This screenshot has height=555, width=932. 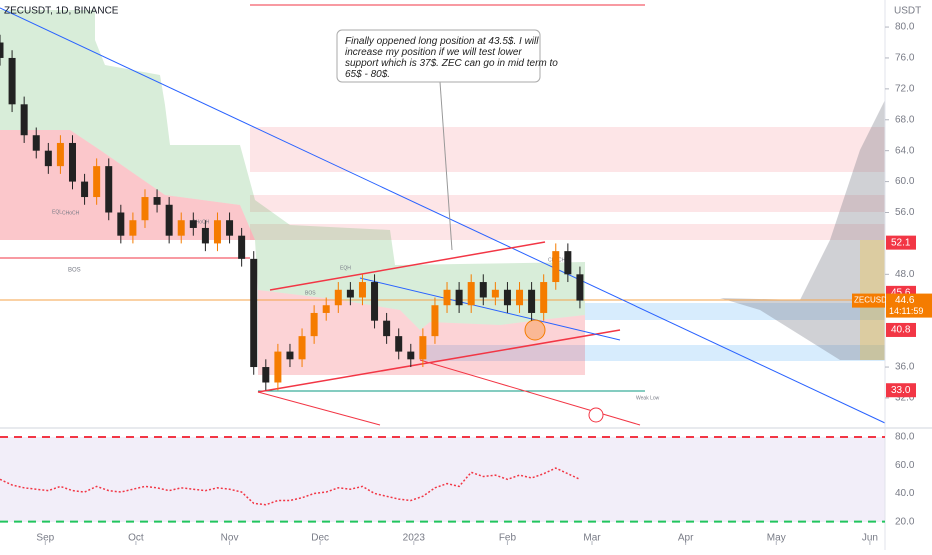 What do you see at coordinates (901, 390) in the screenshot?
I see `price-badge-label: 33.0` at bounding box center [901, 390].